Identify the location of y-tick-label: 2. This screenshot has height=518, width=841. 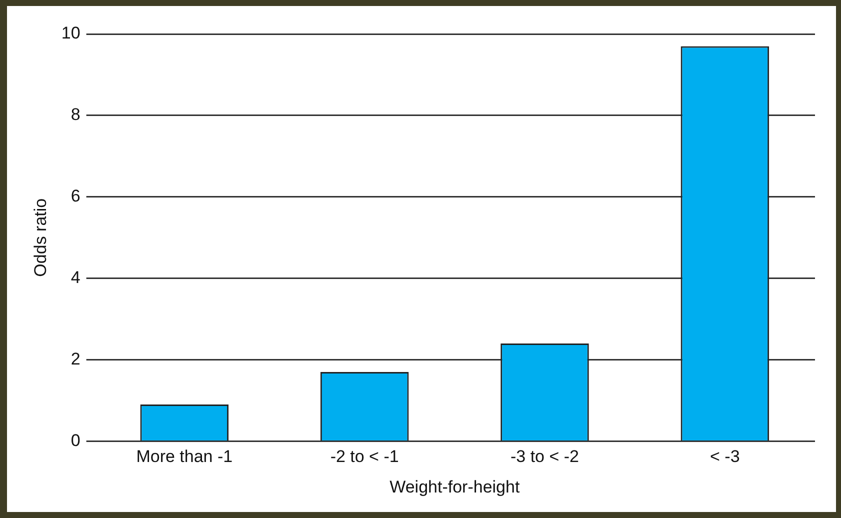
(75, 358).